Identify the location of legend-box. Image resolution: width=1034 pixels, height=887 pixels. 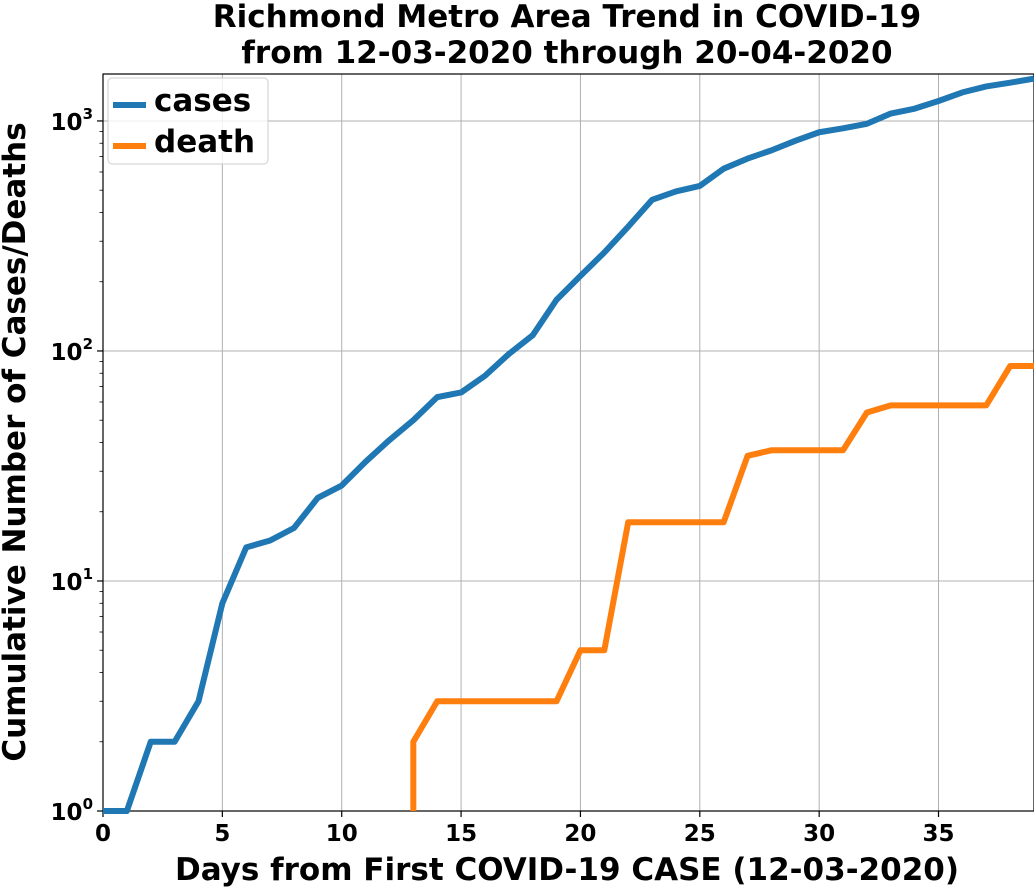
(188, 121).